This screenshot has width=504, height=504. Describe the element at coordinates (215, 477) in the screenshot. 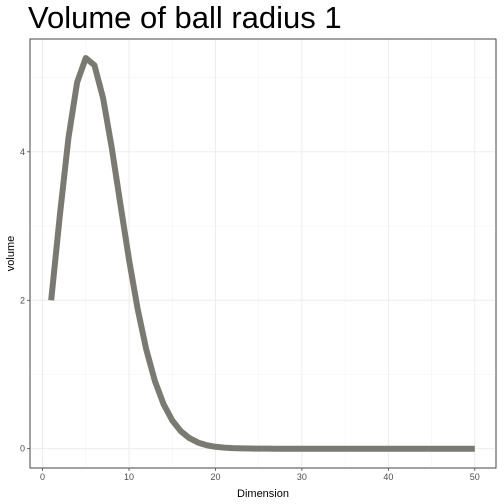

I see `x-tick-label: 20` at that location.